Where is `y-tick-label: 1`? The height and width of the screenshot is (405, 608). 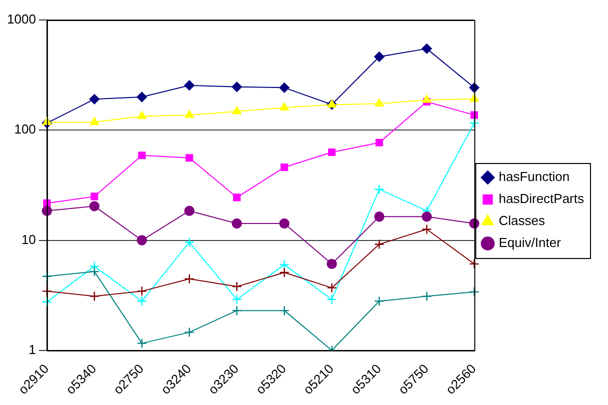
y-tick-label: 1 is located at coordinates (32, 349).